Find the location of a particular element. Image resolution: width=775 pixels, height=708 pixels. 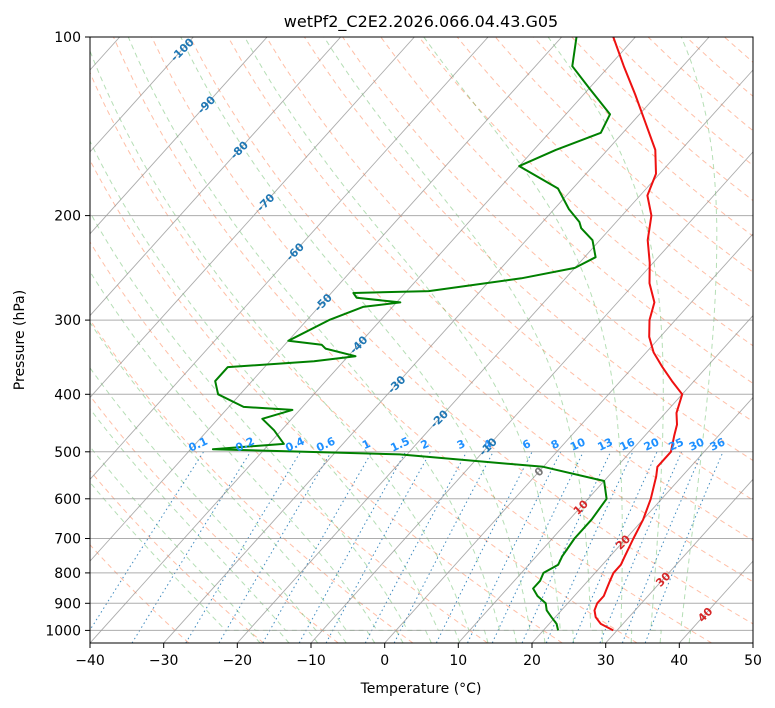

temperature-profile-line is located at coordinates (638, 334).